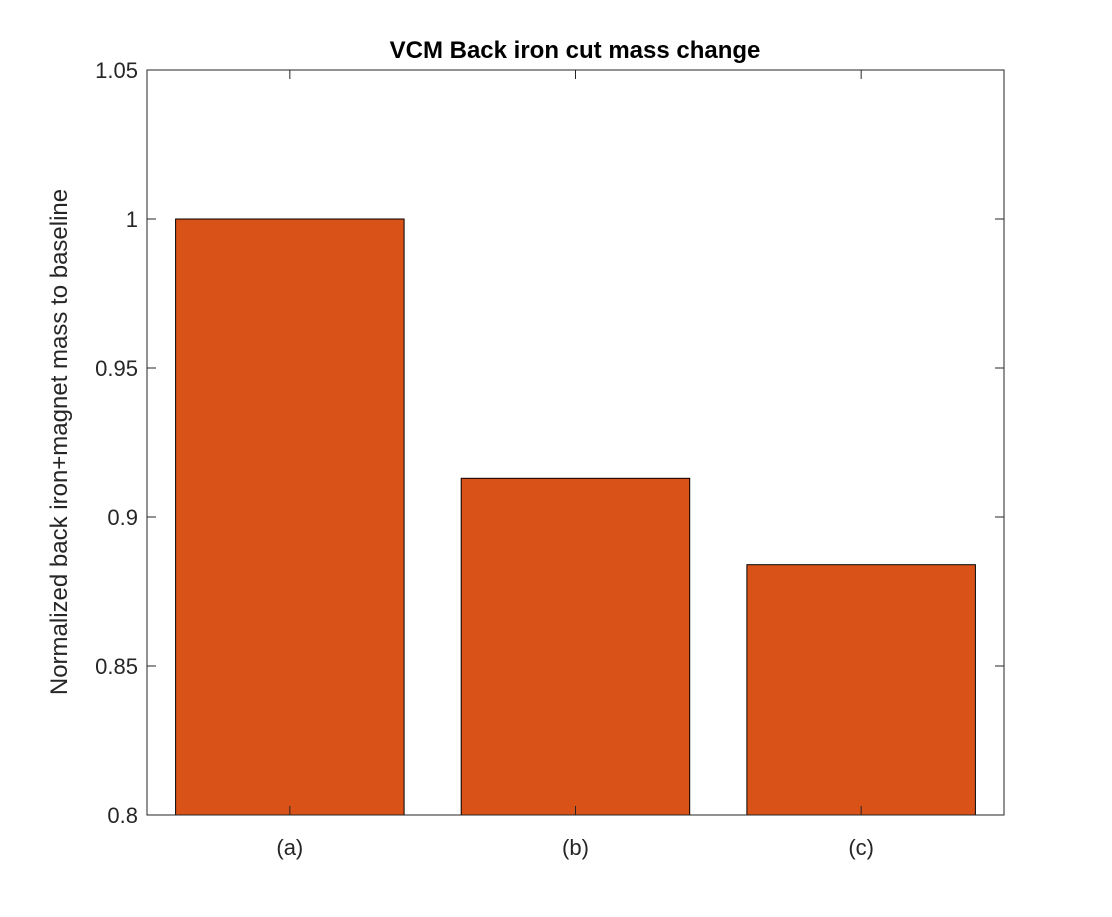 The image size is (1112, 917). Describe the element at coordinates (132, 219) in the screenshot. I see `y-tick-label: 1` at that location.